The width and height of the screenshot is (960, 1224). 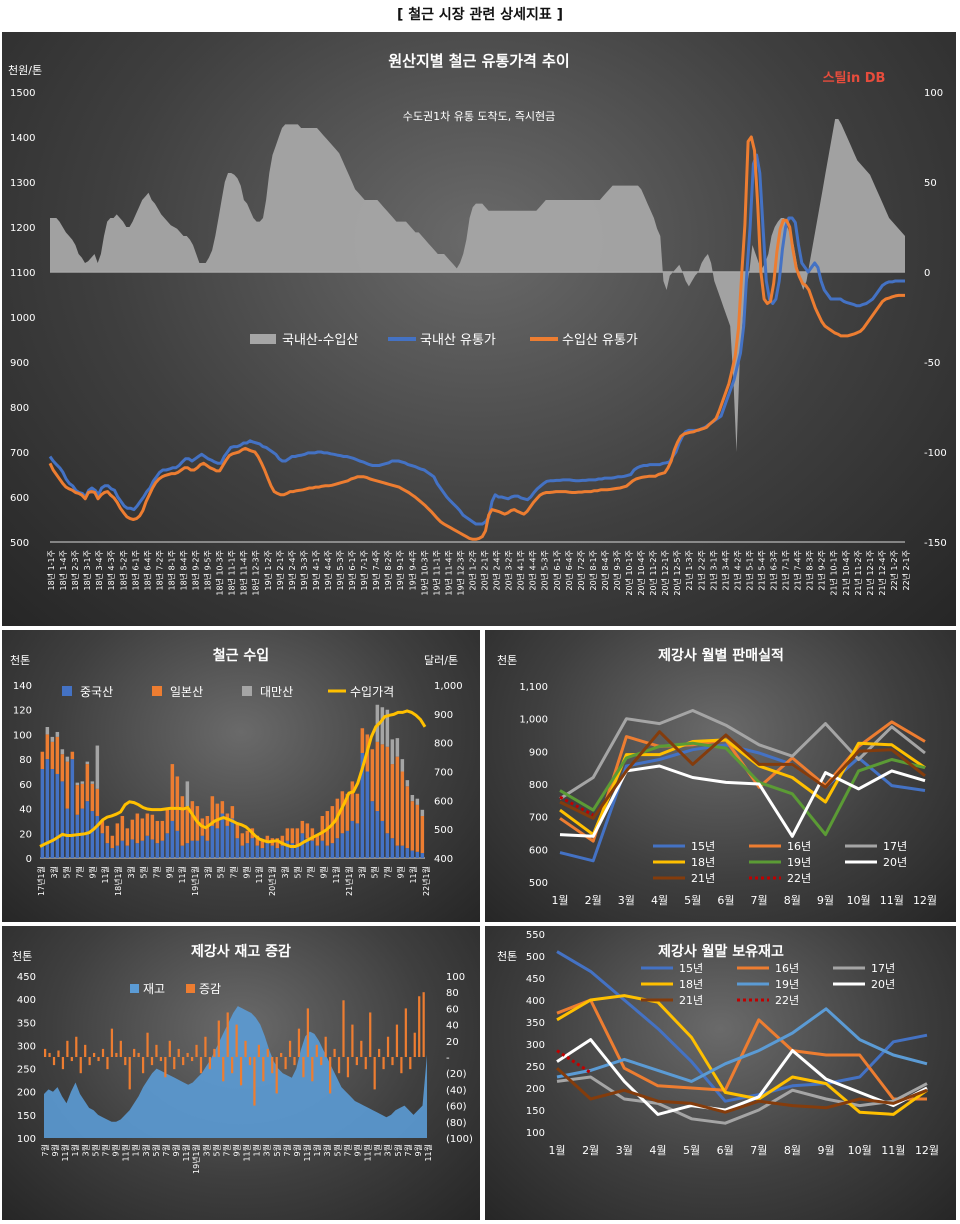 I want to click on stock-area, so click(x=235, y=1072).